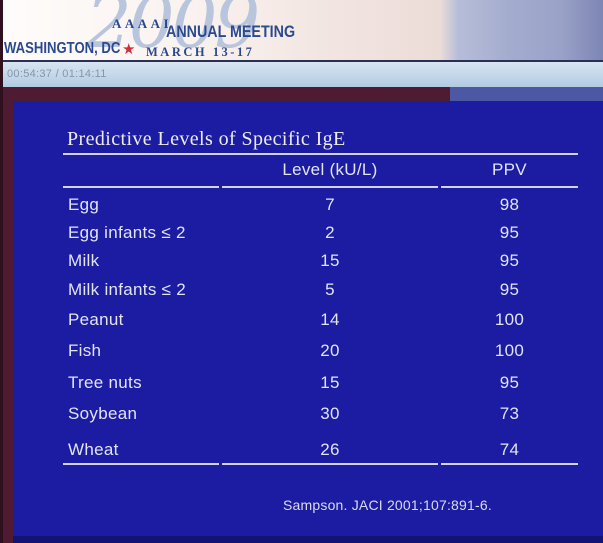  Describe the element at coordinates (330, 350) in the screenshot. I see `row-level: 20` at that location.